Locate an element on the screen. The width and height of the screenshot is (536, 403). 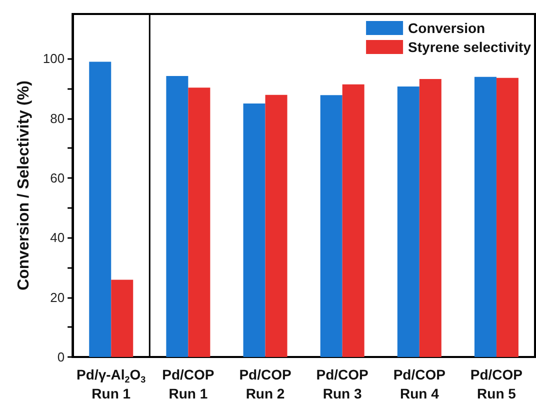
x-tick-label: Pd/COP Run 1 is located at coordinates (188, 384).